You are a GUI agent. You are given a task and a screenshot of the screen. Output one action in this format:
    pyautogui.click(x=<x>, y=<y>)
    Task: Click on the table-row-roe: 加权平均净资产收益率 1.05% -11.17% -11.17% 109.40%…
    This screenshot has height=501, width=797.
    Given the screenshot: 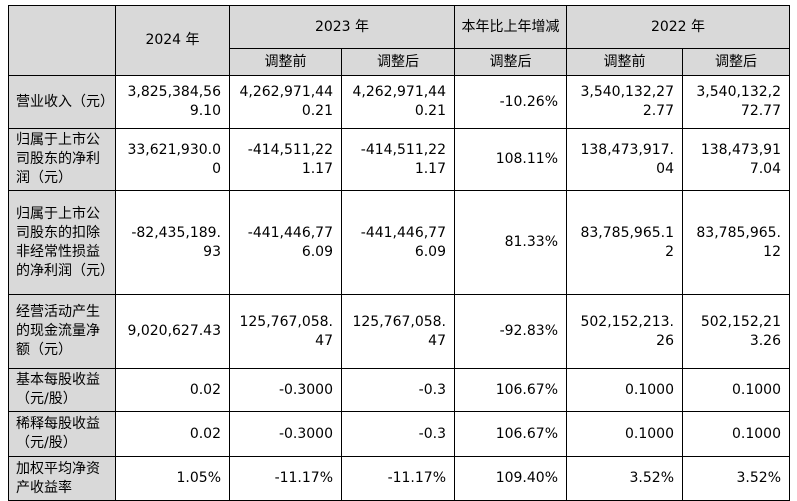 What is the action you would take?
    pyautogui.click(x=399, y=478)
    